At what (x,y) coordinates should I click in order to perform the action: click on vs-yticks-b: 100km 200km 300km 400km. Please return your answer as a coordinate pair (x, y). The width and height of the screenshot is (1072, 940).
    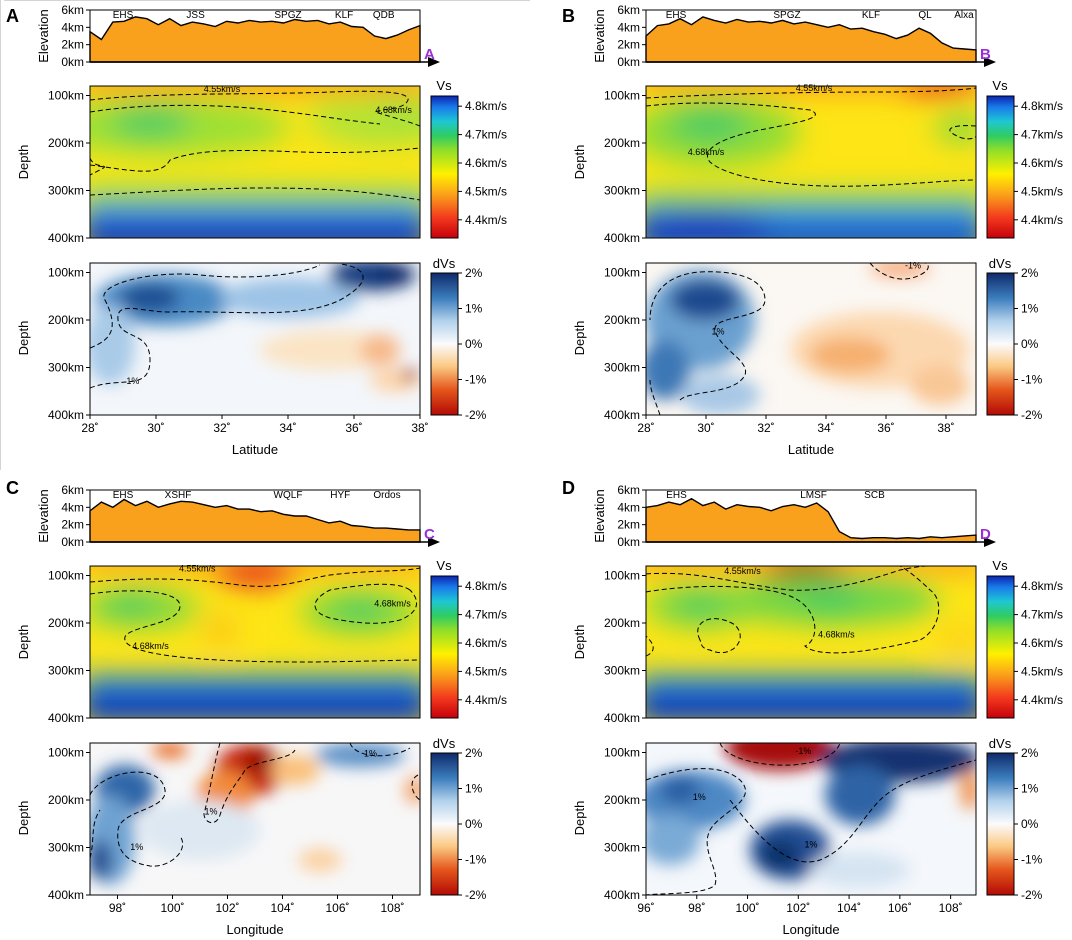
    Looking at the image, I should click on (625, 167).